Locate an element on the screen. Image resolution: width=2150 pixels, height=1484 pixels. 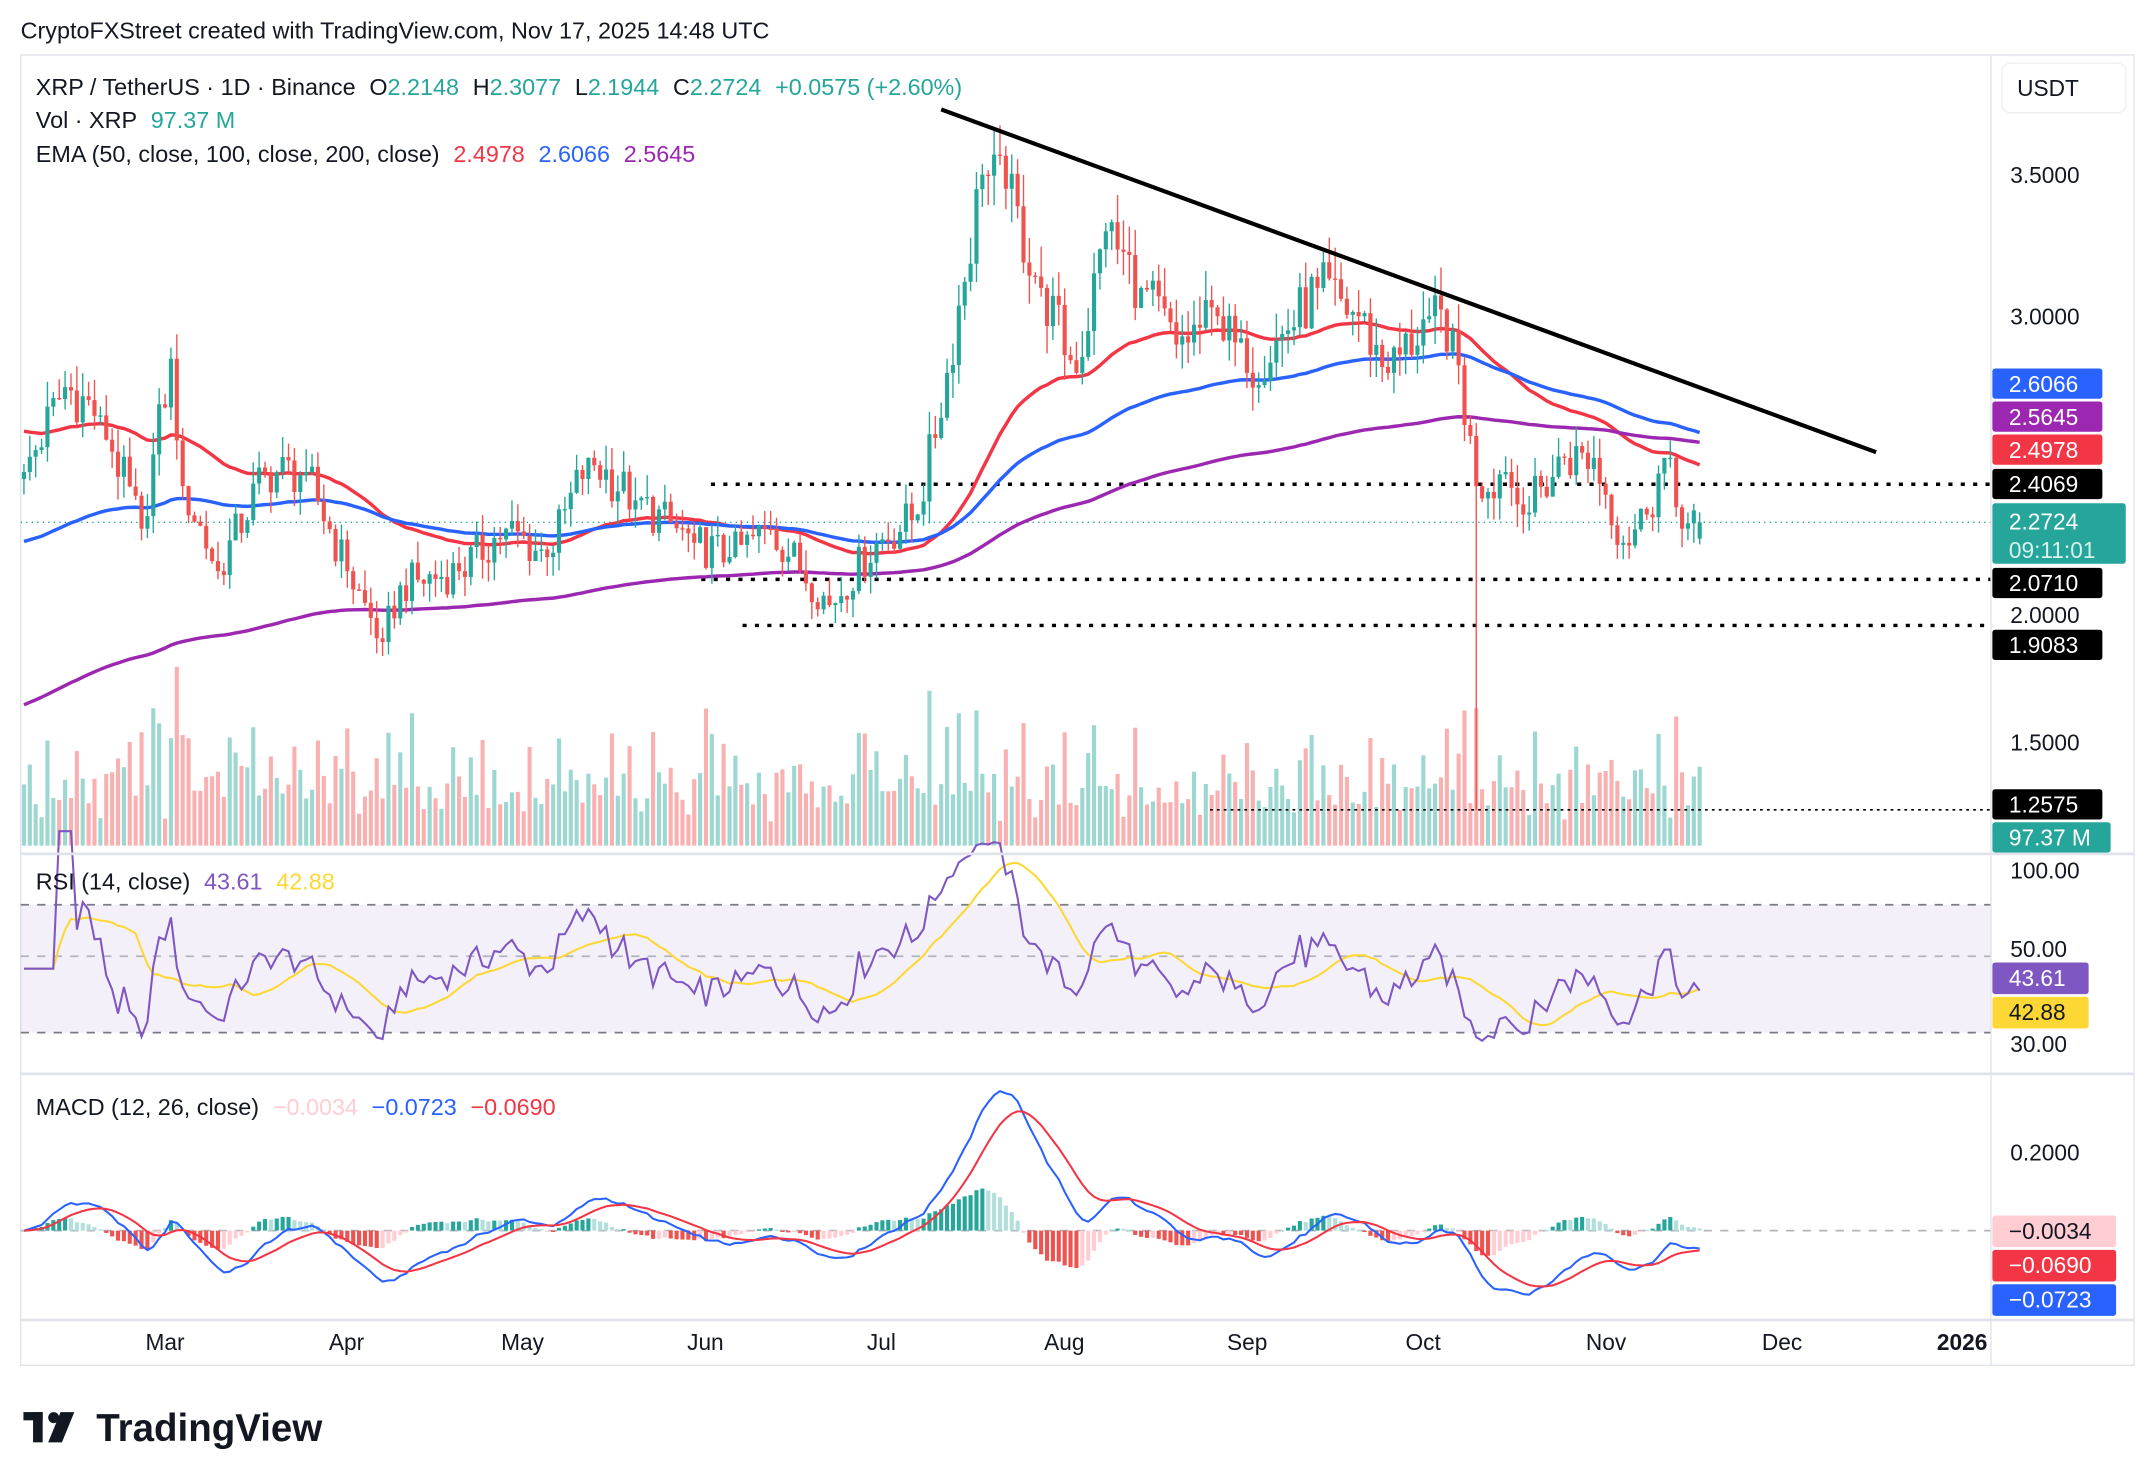
svg-text: 2.6066 is located at coordinates (2043, 384).